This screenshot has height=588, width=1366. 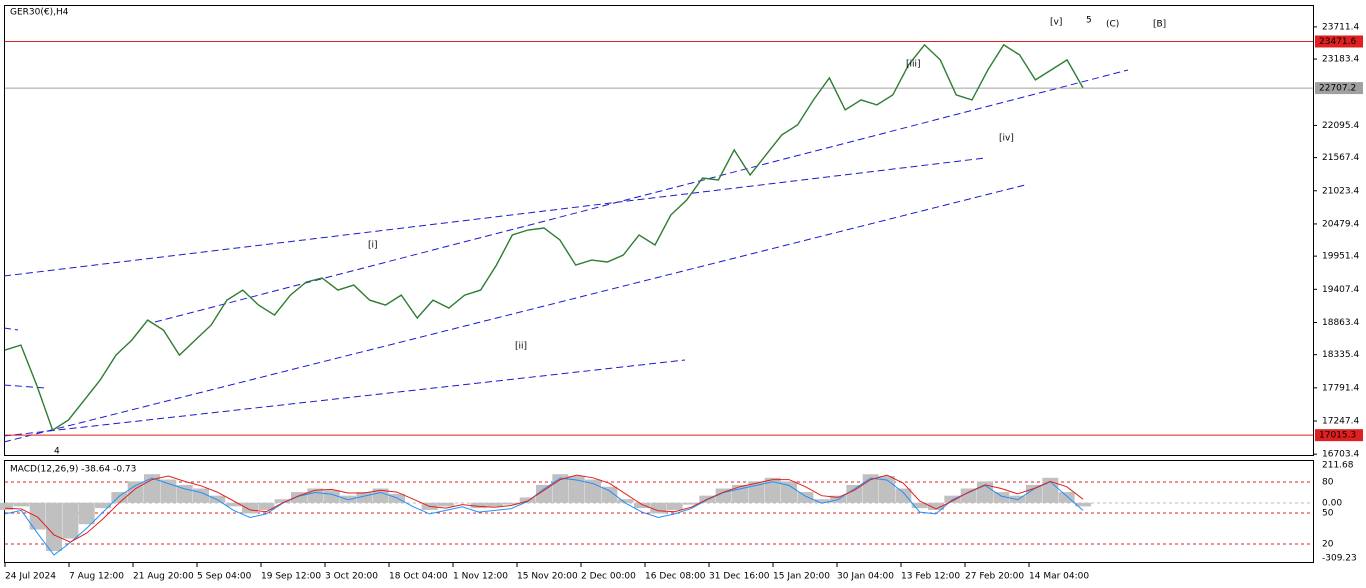 I want to click on x-tick-label: 13 Feb 12:00, so click(x=930, y=577).